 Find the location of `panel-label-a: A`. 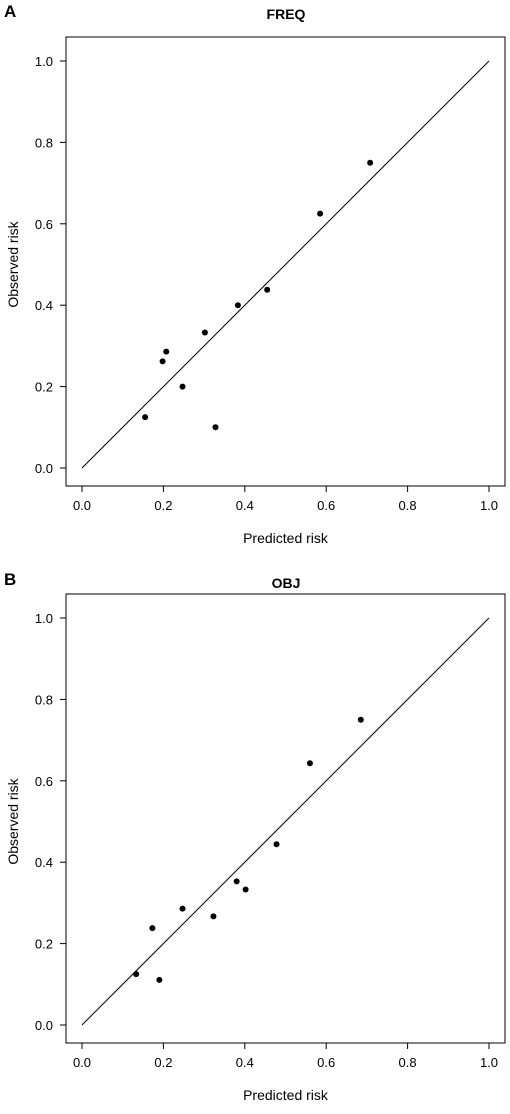

panel-label-a: A is located at coordinates (10, 11).